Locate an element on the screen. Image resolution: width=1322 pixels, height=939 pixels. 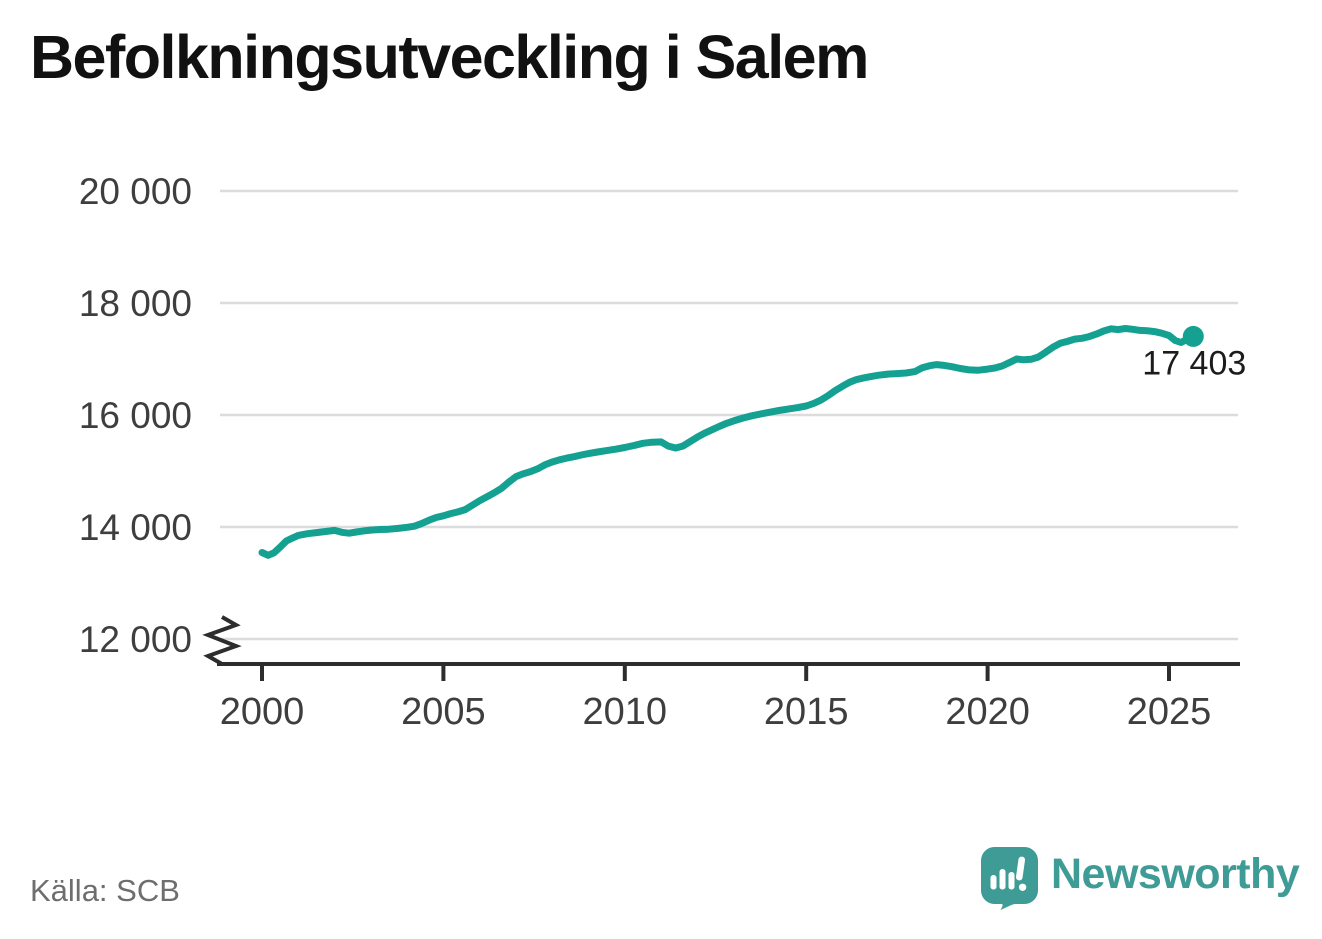
y-tick-label: 20 000 is located at coordinates (135, 191).